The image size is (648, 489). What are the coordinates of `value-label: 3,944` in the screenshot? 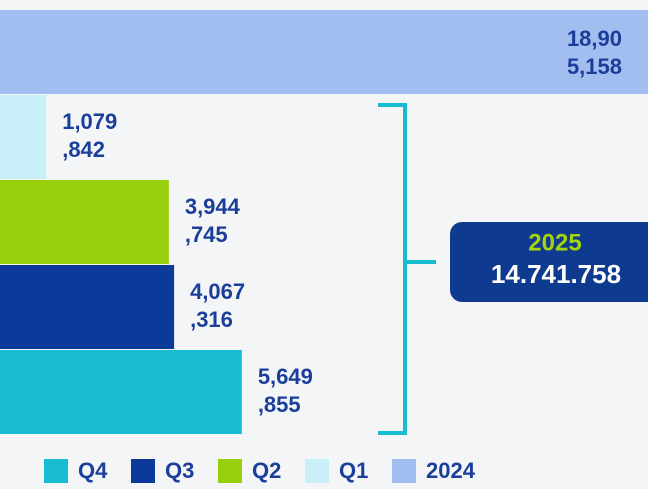 It's located at (213, 206).